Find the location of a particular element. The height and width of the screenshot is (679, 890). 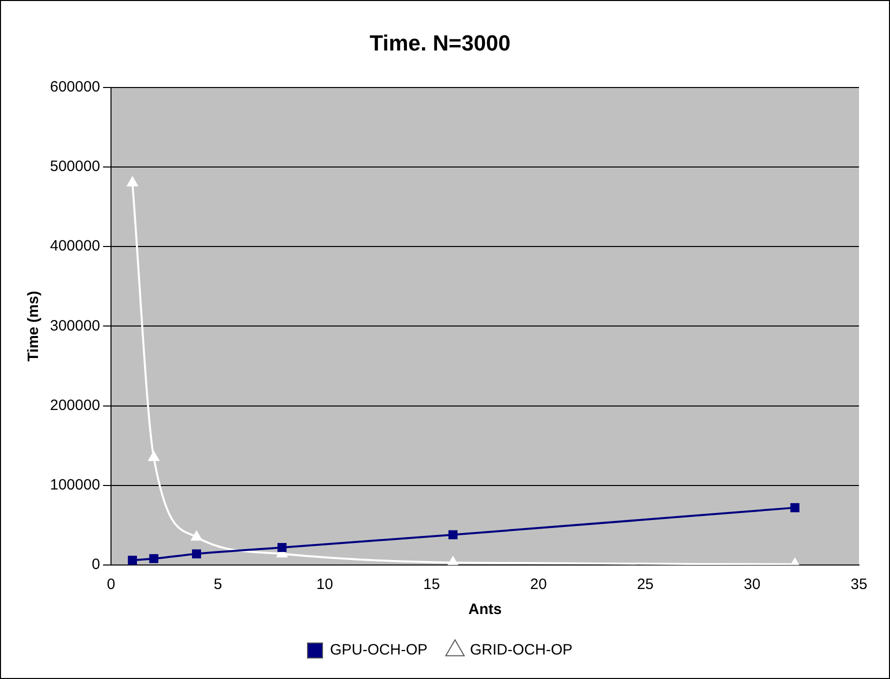

x-axis-title: Ants is located at coordinates (485, 609).